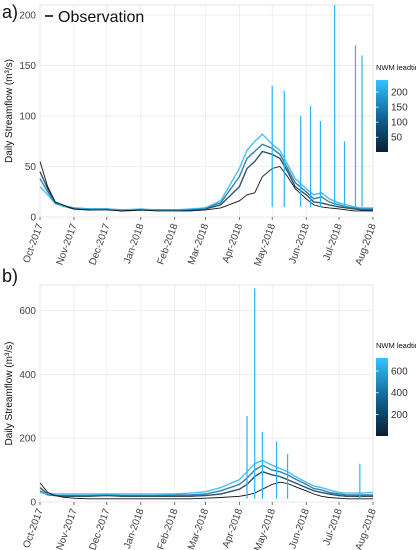 This screenshot has height=550, width=416. Describe the element at coordinates (27, 66) in the screenshot. I see `y-tick-label: 150` at that location.